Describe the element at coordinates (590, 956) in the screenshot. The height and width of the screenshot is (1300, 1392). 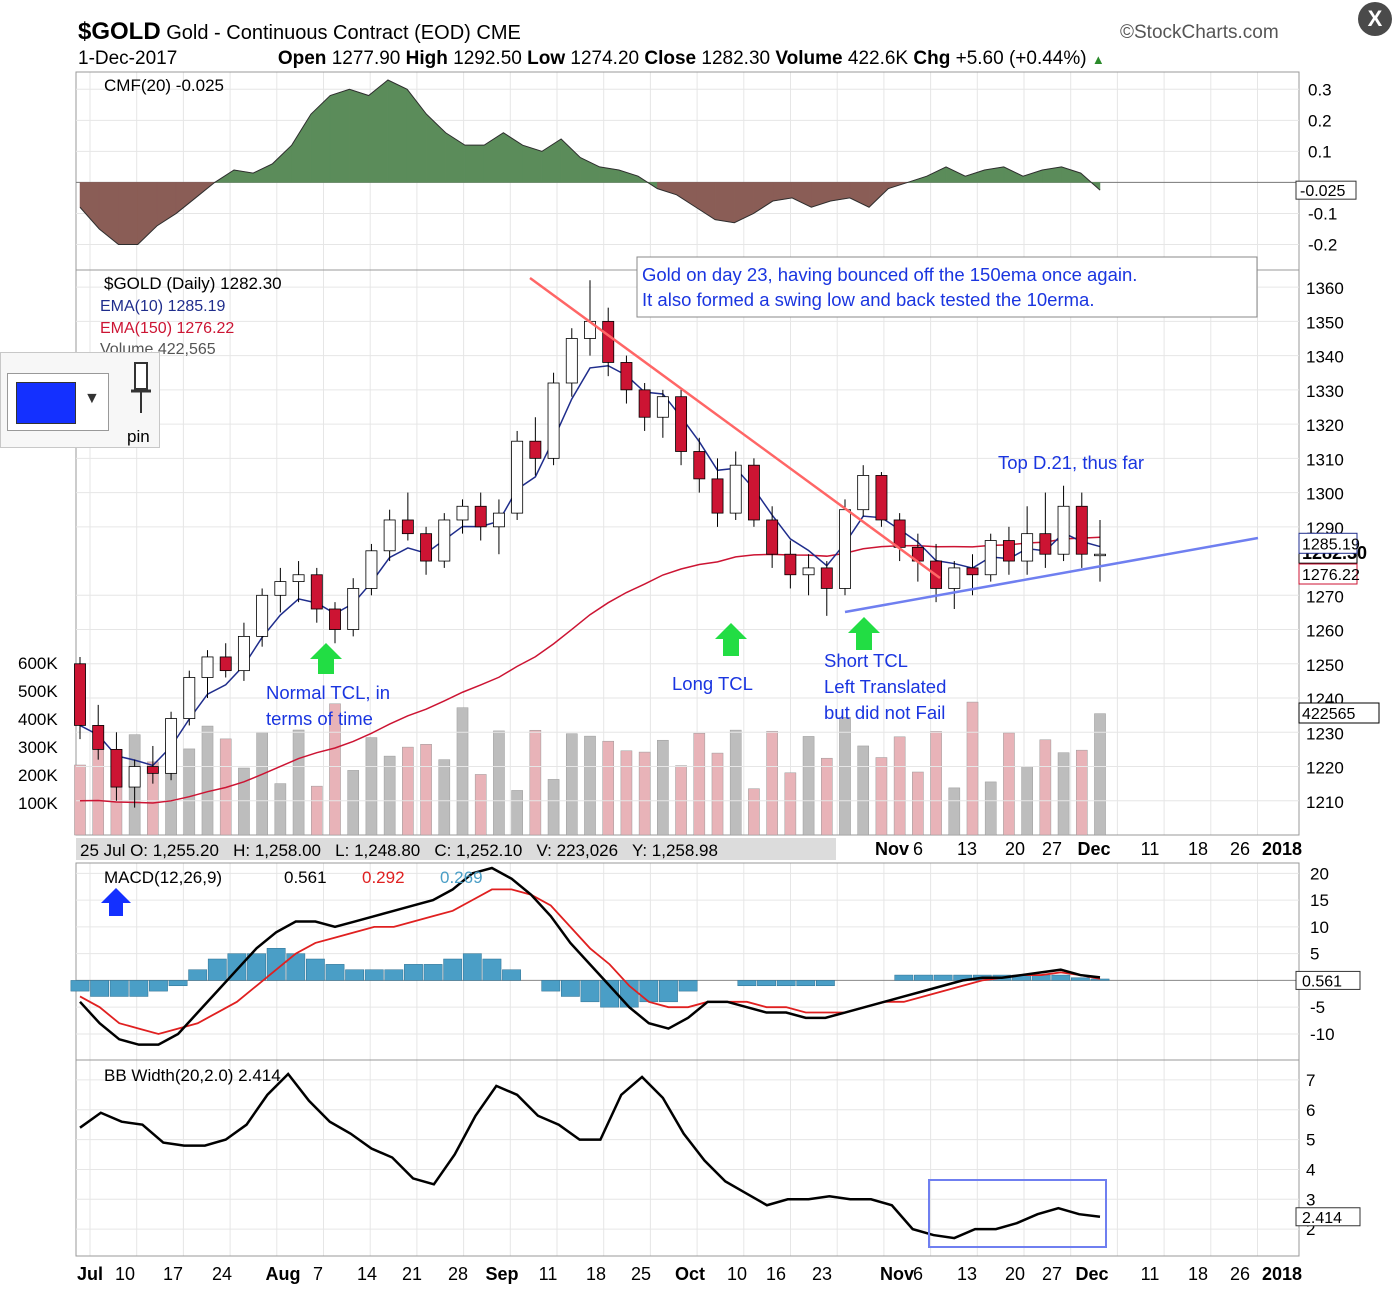
I see `macd-line` at that location.